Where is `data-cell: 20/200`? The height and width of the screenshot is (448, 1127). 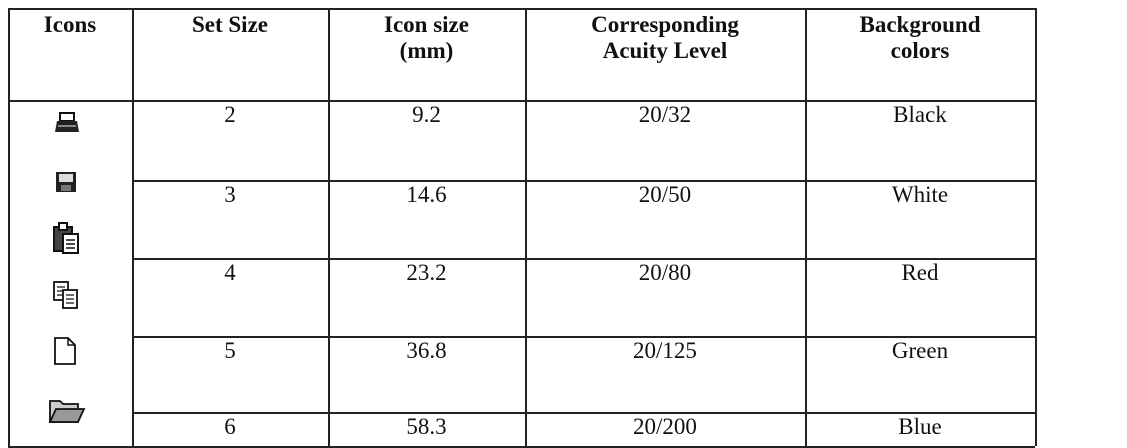
data-cell: 20/200 is located at coordinates (665, 426).